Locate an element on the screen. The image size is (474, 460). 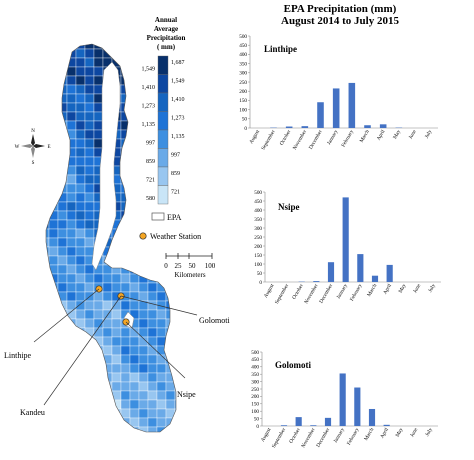
y-tick-label: 0 is located at coordinates (257, 427).